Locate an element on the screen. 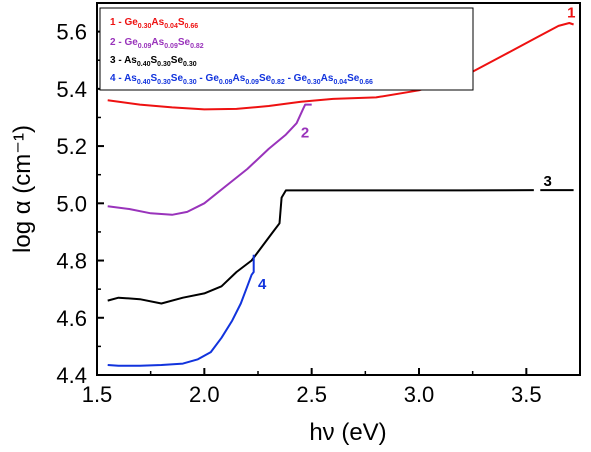  x-tick-label: 3.0 is located at coordinates (419, 394).